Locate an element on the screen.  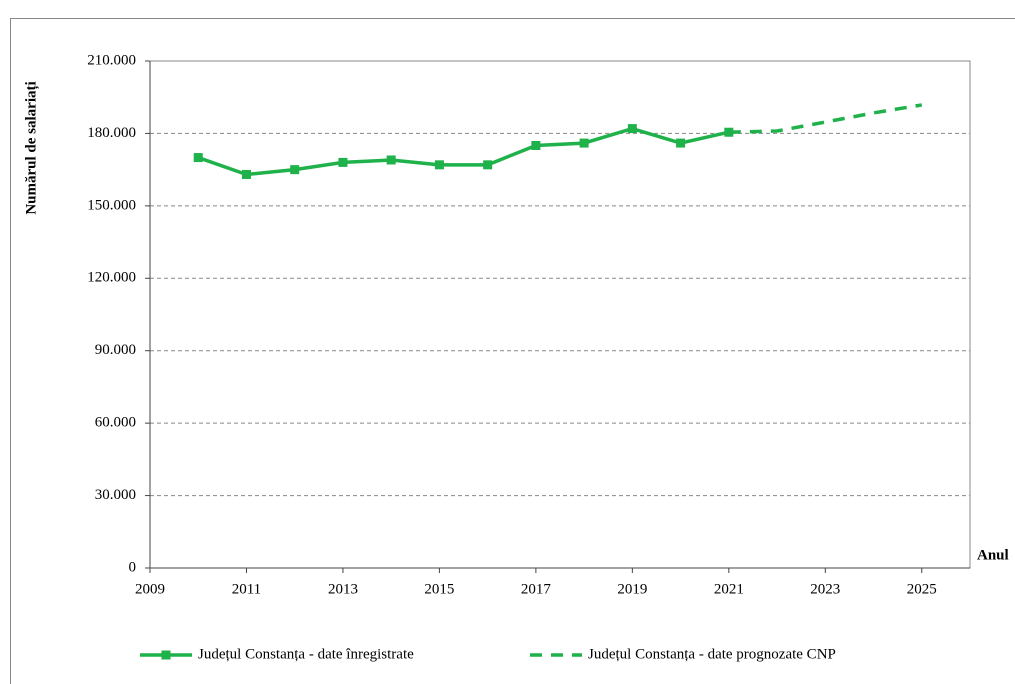
y-axis-label: Numărul de salariați is located at coordinates (31, 147).